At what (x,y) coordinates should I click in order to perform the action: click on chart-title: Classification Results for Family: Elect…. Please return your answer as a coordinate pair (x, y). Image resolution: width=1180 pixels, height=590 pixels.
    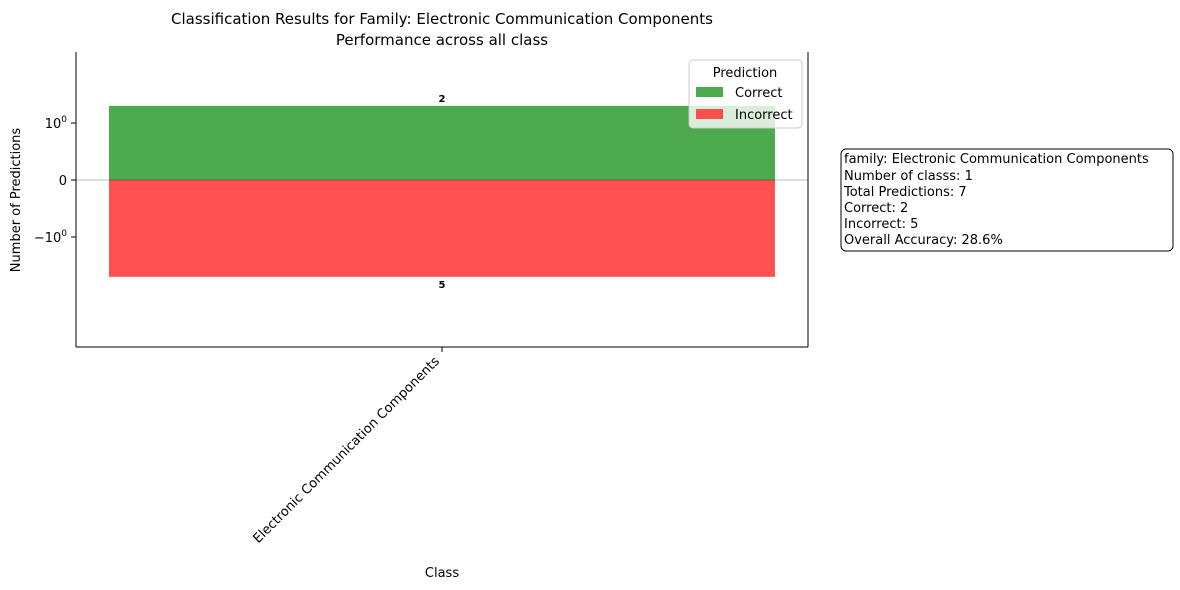
    Looking at the image, I should click on (442, 19).